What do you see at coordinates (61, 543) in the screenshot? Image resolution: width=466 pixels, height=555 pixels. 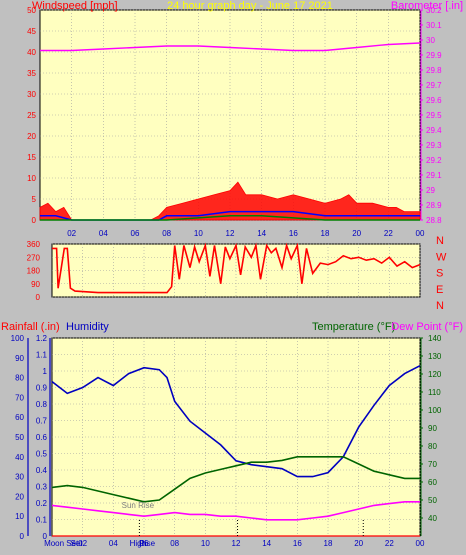 I see `event-annotation: Moon Set` at bounding box center [61, 543].